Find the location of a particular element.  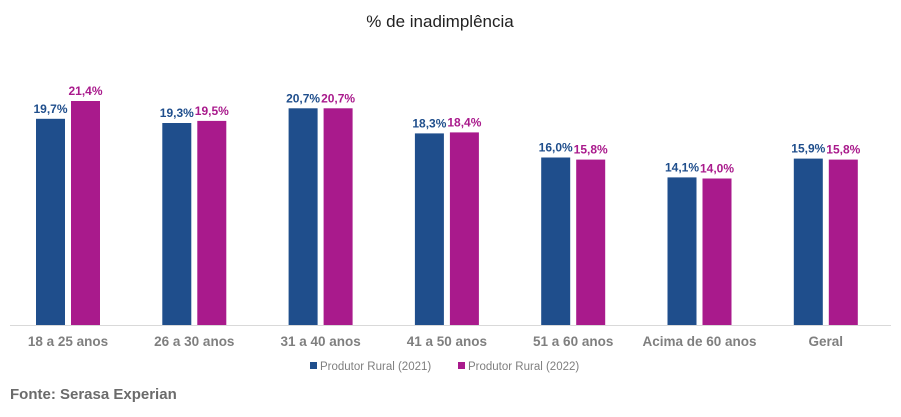

data-label-2021-5: 14,1% is located at coordinates (682, 167).